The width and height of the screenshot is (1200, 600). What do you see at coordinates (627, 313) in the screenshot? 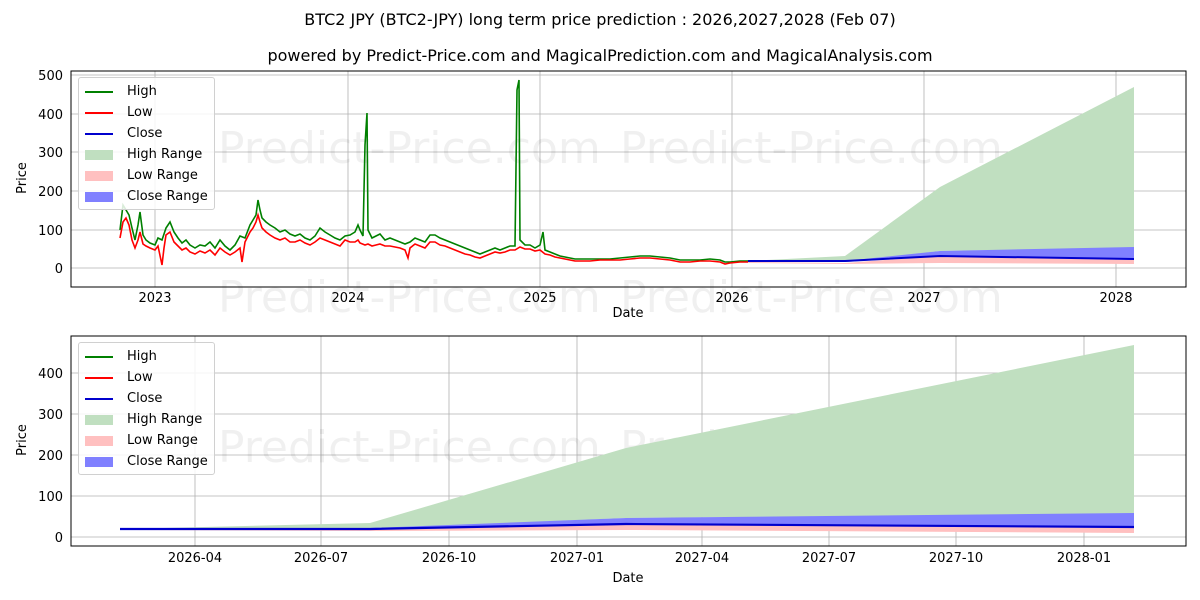
I see `top-x-axis-label: Date` at bounding box center [627, 313].